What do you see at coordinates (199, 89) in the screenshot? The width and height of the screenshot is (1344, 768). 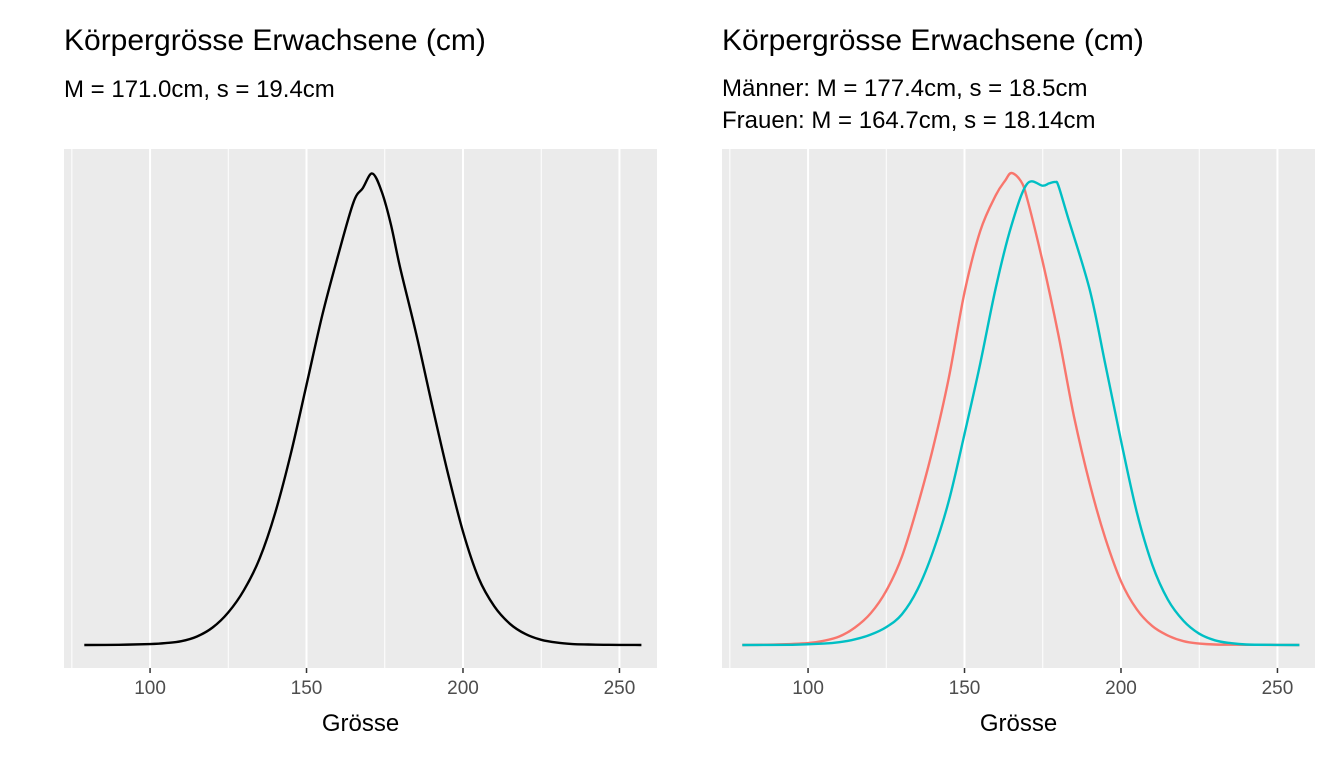 I see `chart-subtitle-line: M = 171.0cm, s = 19.4cm` at bounding box center [199, 89].